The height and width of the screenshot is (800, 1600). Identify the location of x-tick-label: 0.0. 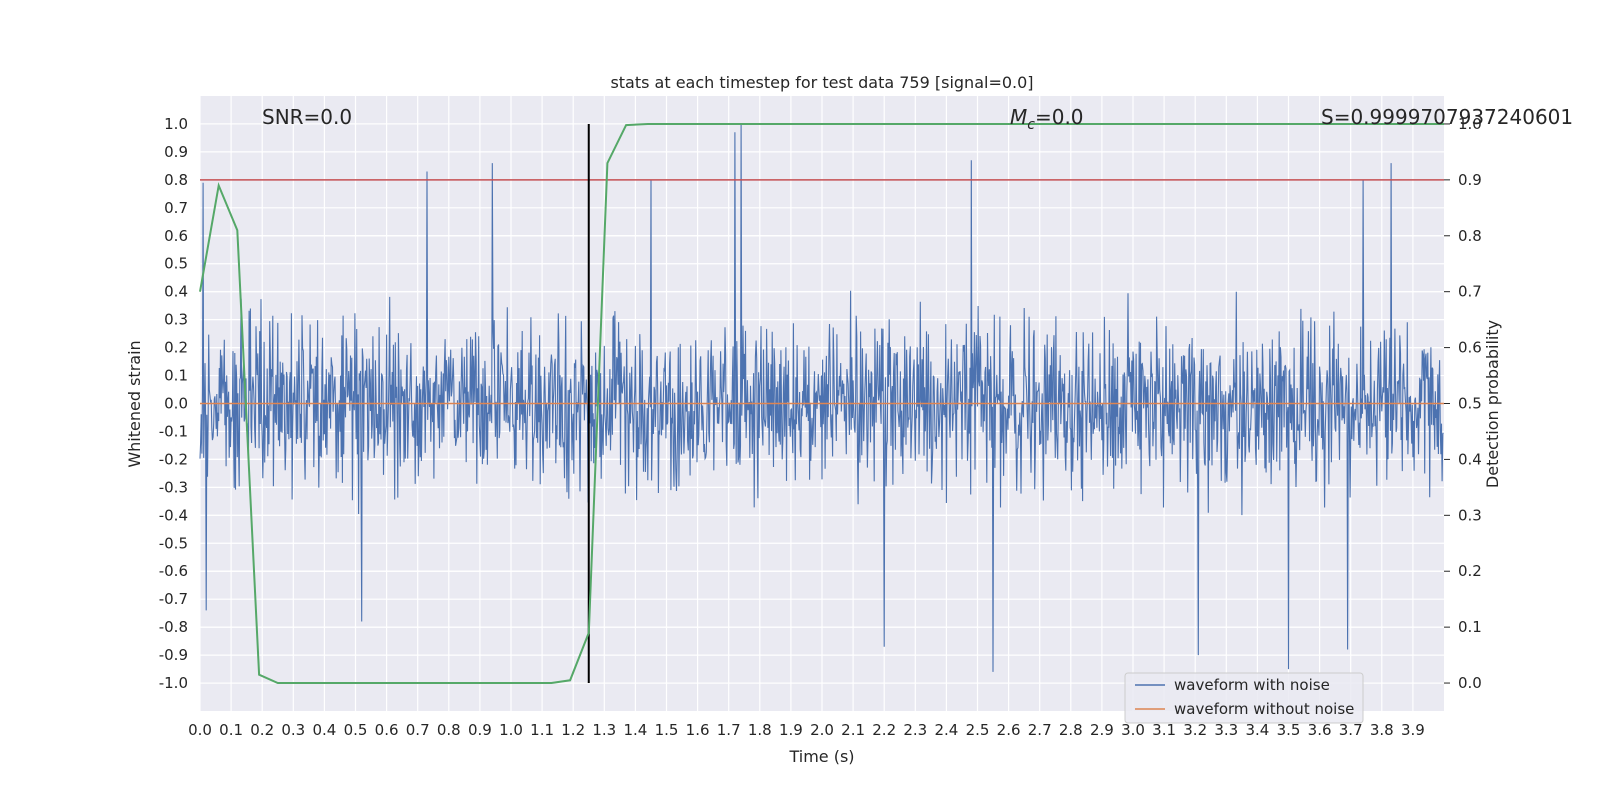
(200, 730).